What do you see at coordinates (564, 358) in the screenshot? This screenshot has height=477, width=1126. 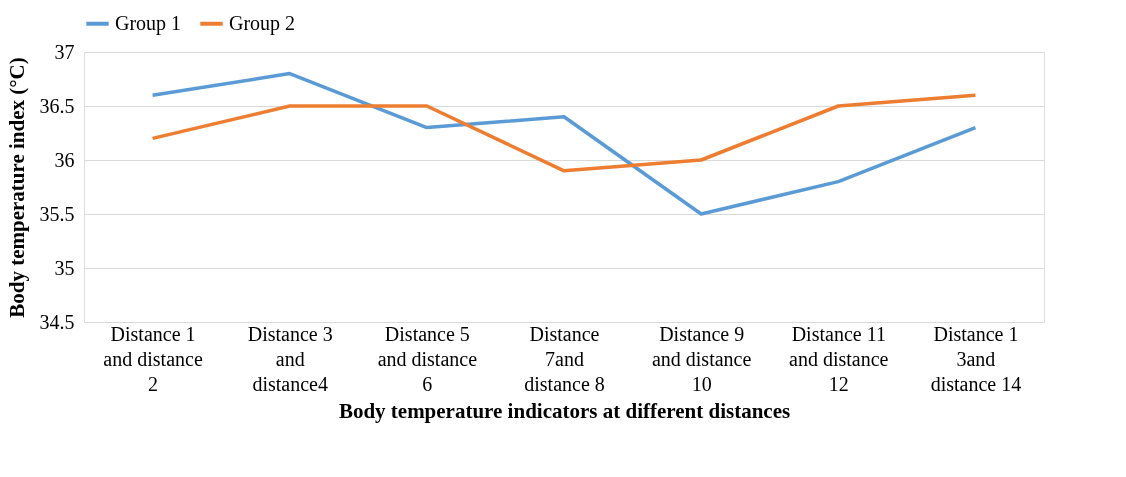 I see `x-tick-label: Distance 7and distance 8` at bounding box center [564, 358].